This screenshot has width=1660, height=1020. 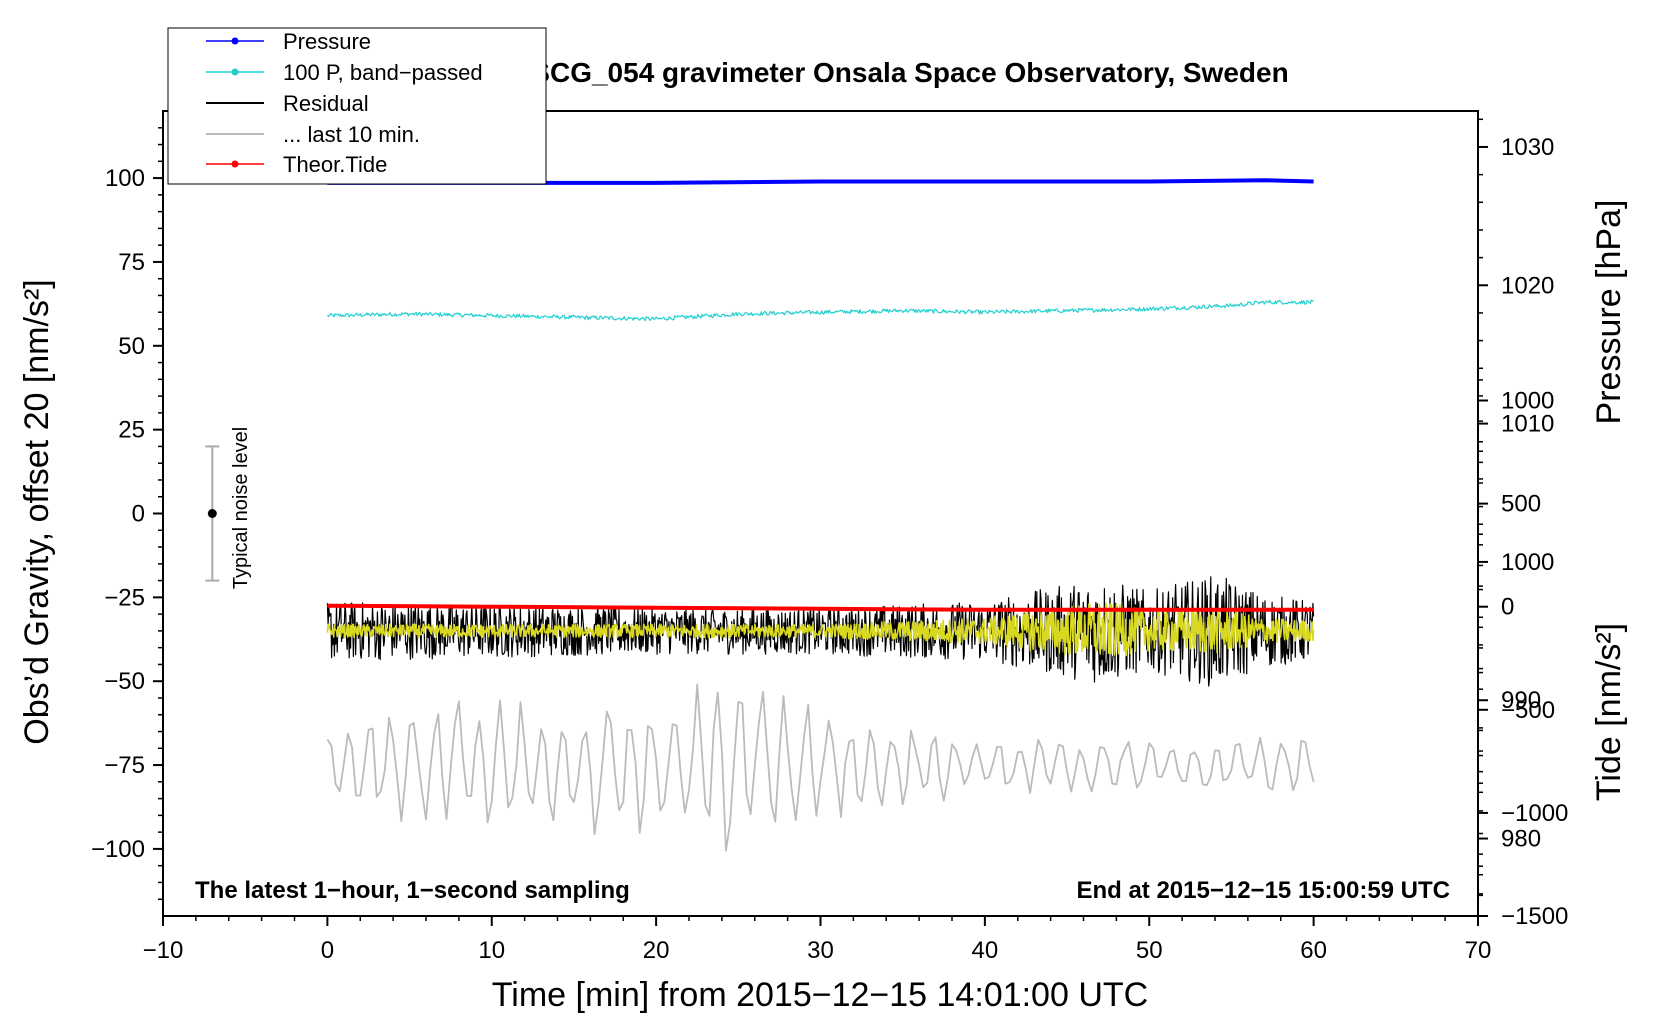 What do you see at coordinates (131, 346) in the screenshot?
I see `y-left-tick-label: 50` at bounding box center [131, 346].